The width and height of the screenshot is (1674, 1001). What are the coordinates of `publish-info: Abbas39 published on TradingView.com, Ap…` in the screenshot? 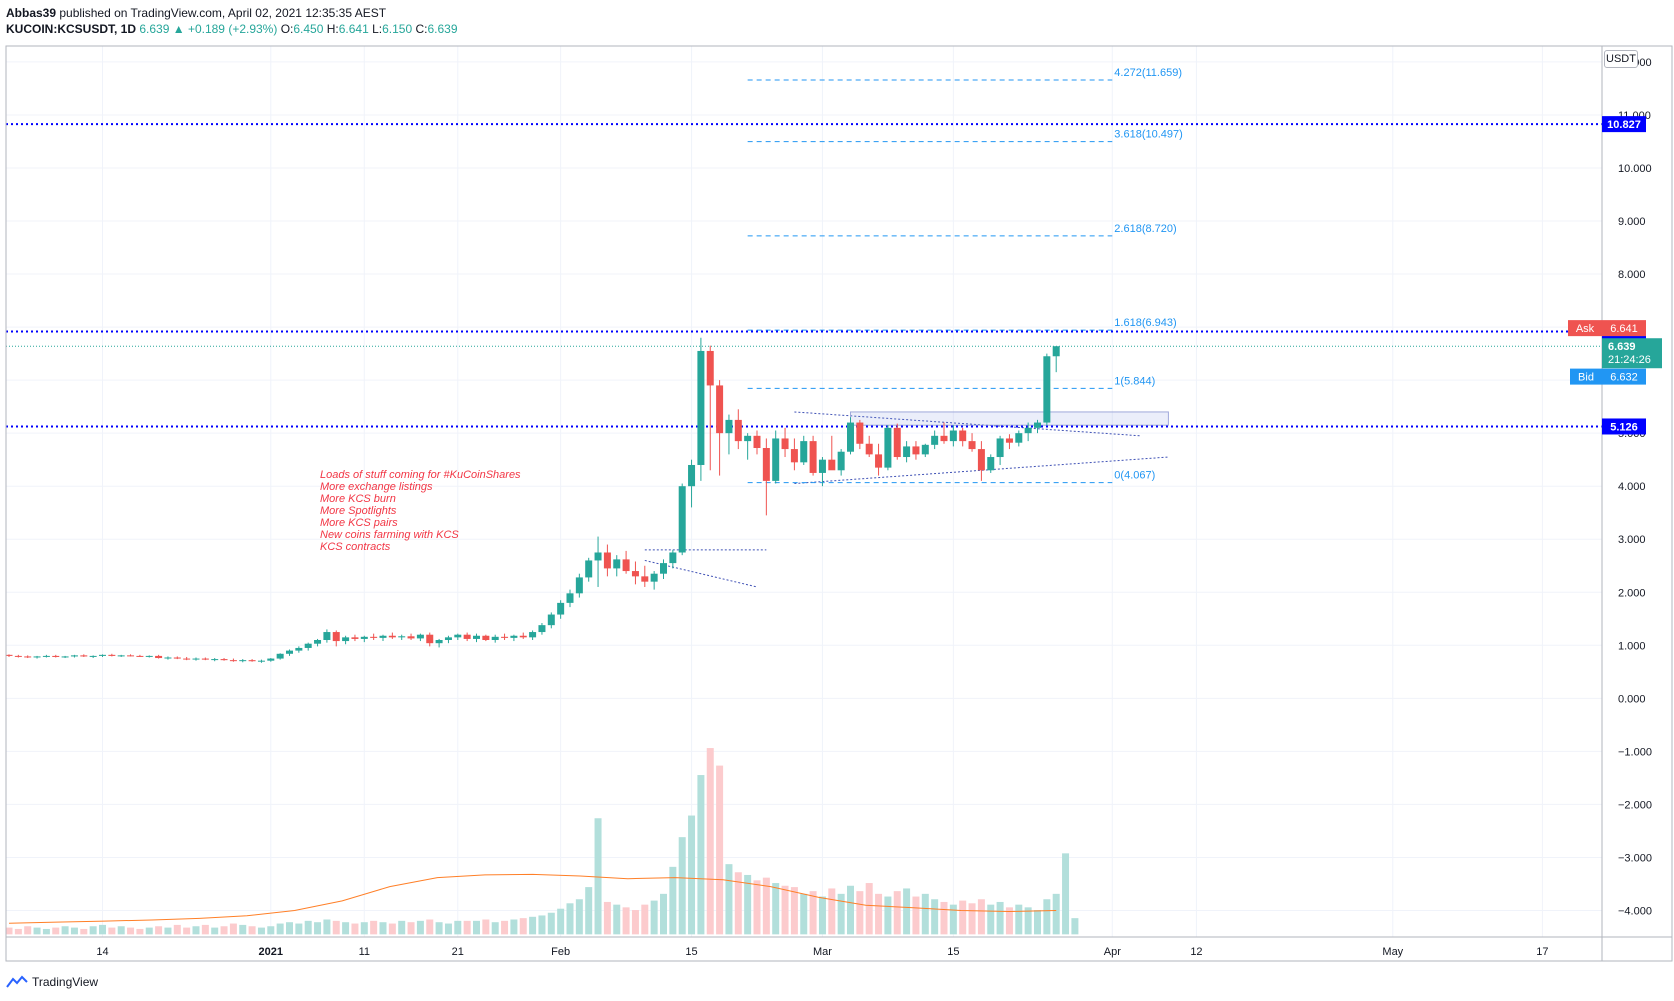 It's located at (196, 13).